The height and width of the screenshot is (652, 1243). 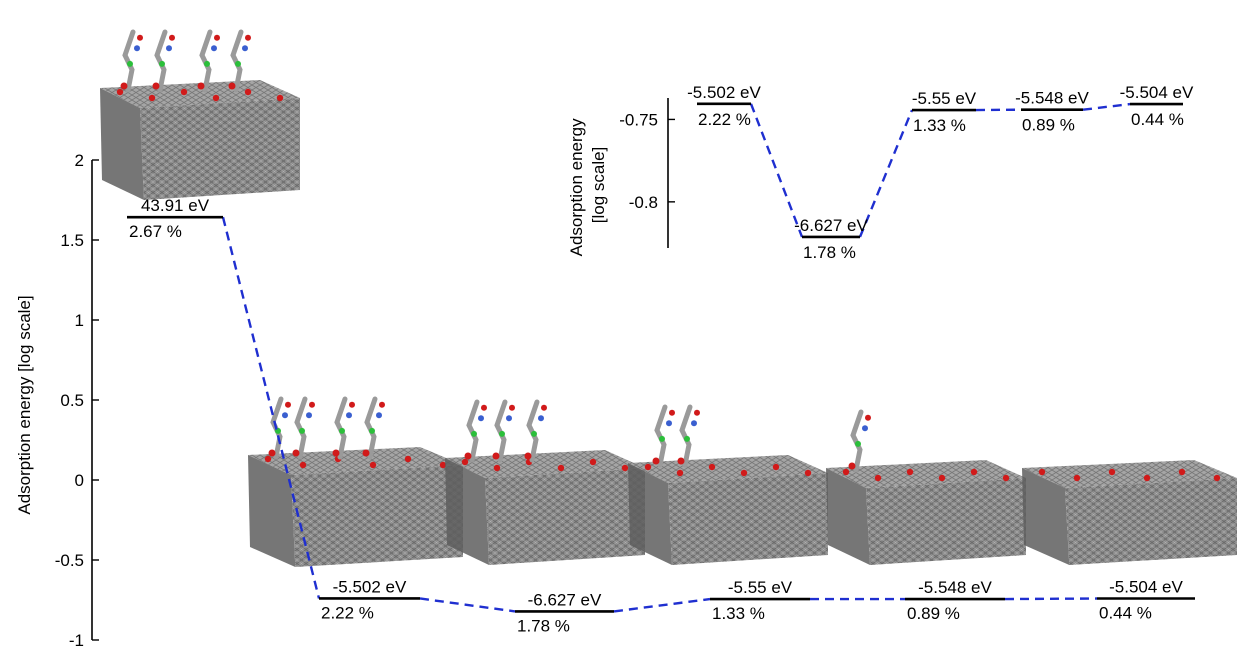 What do you see at coordinates (1157, 119) in the screenshot?
I see `inset-percent-label: 0.44 %` at bounding box center [1157, 119].